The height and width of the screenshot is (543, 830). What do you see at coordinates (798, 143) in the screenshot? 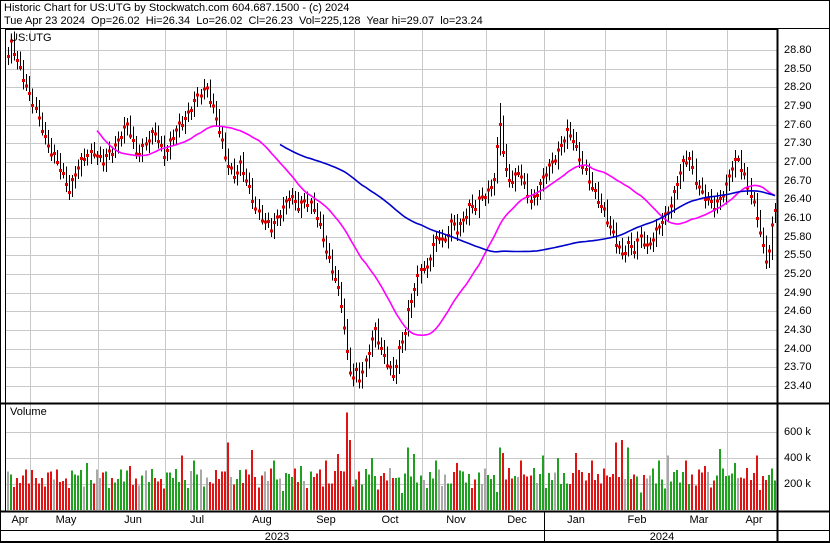
I see `price-axis-label: 27.30` at bounding box center [798, 143].